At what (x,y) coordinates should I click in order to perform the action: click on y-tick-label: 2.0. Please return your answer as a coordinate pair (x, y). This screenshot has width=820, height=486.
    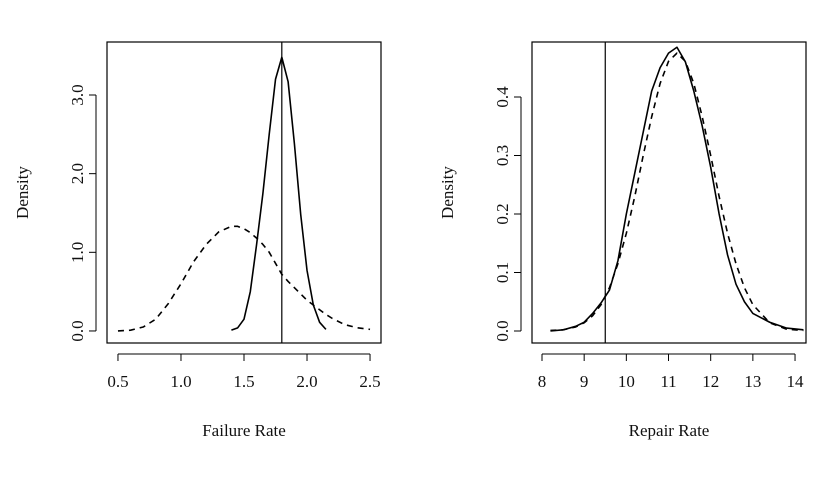
    Looking at the image, I should click on (77, 173).